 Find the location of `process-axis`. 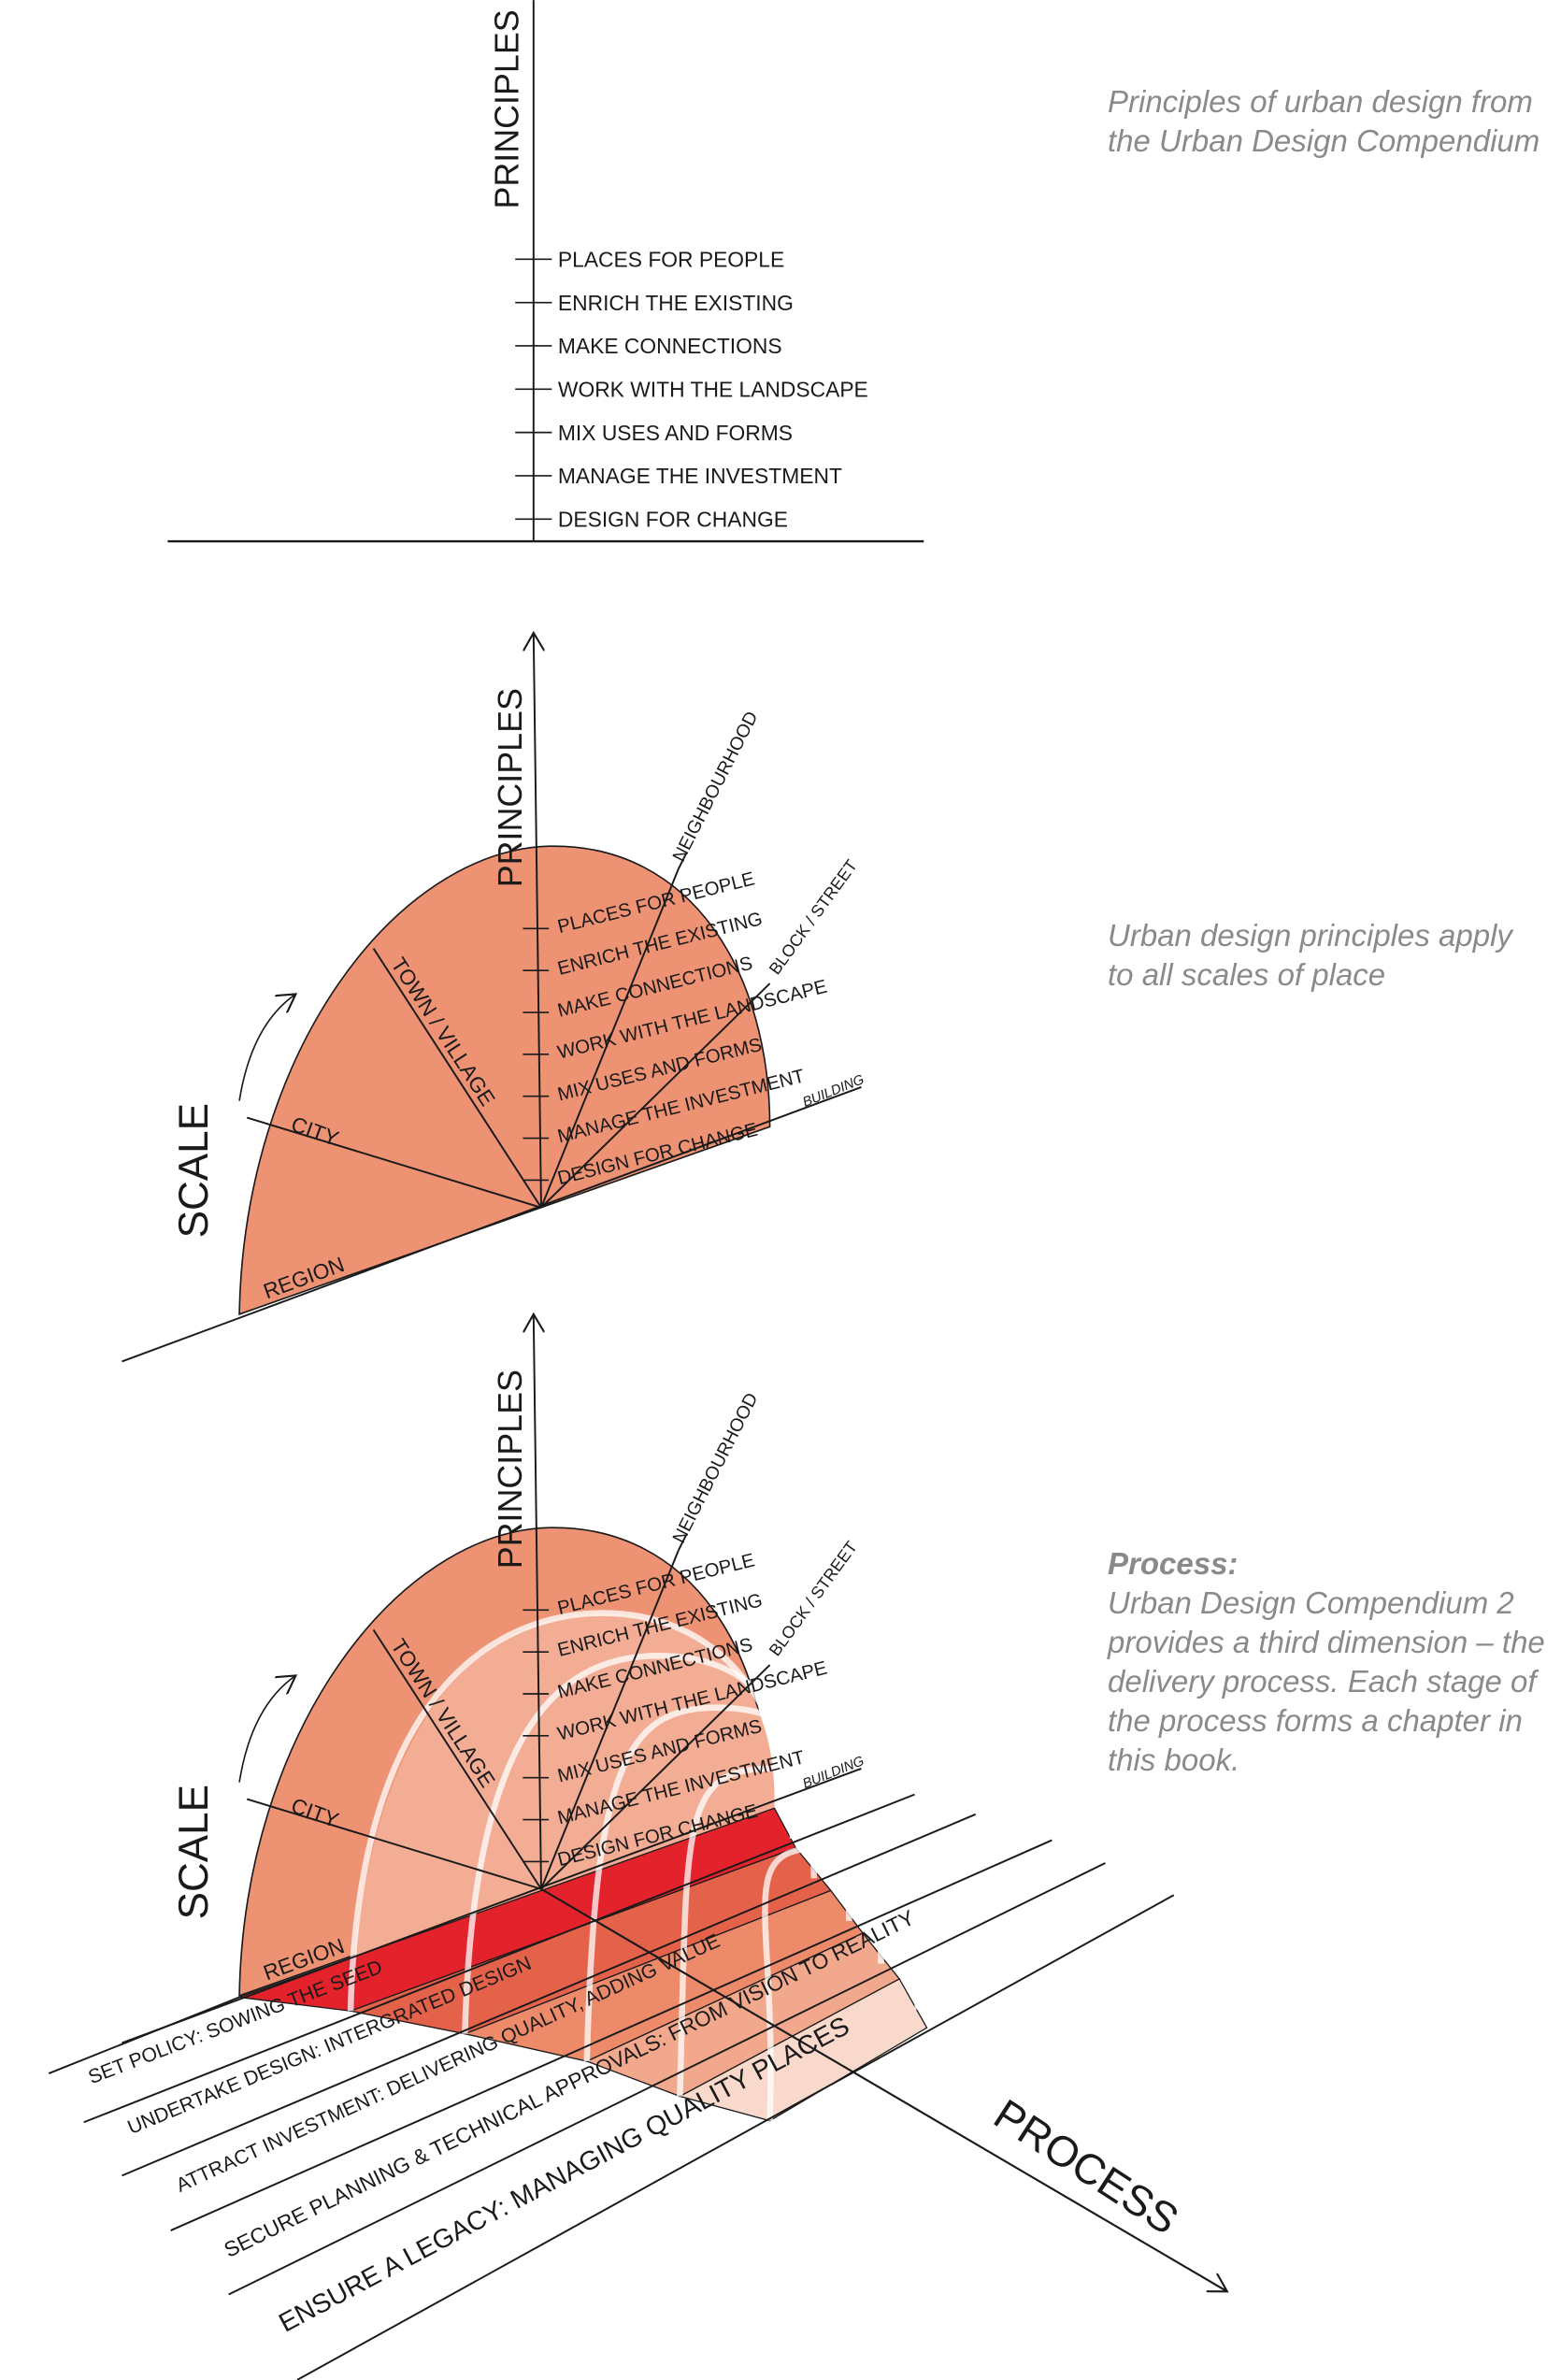

process-axis is located at coordinates (884, 2089).